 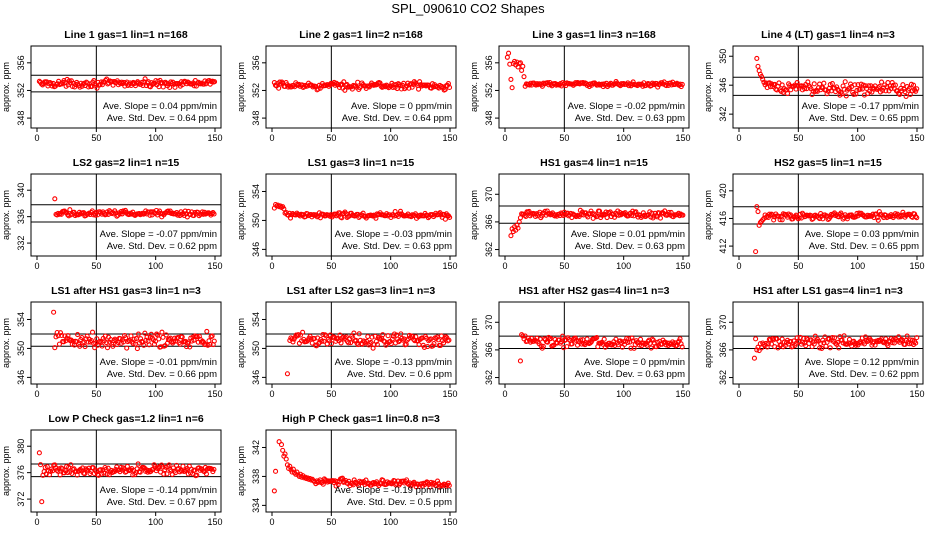 I want to click on std-dev-annotation: Ave. Std. Dev. = 0.65 ppm, so click(x=864, y=246).